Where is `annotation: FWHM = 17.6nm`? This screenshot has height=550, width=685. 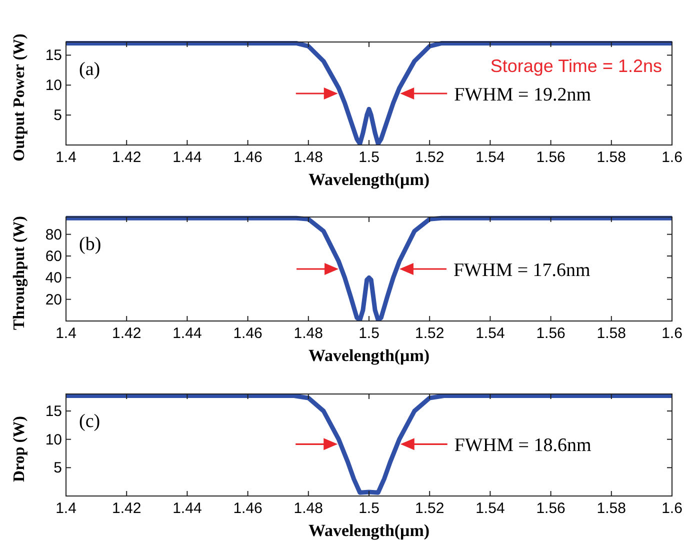 annotation: FWHM = 17.6nm is located at coordinates (522, 270).